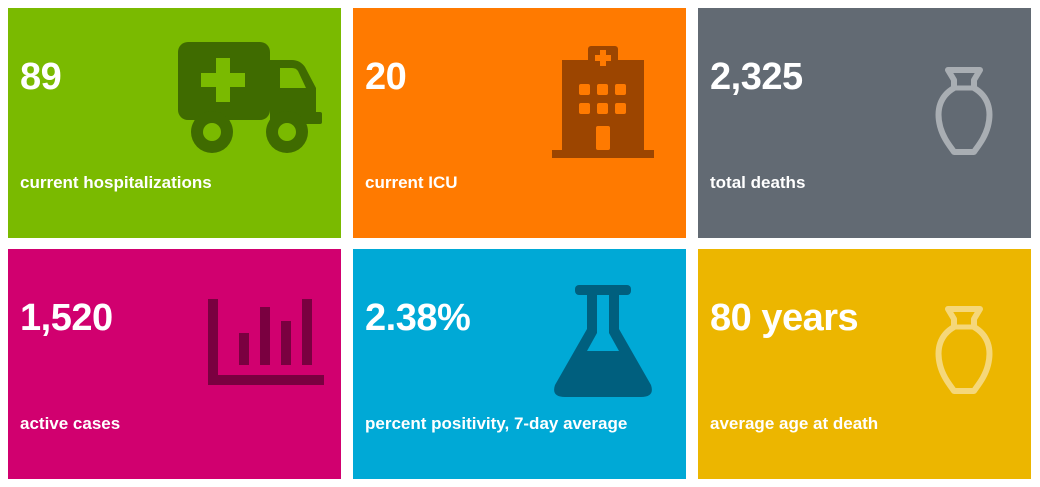 The height and width of the screenshot is (487, 1040). What do you see at coordinates (418, 318) in the screenshot?
I see `stat-value: 2.38%` at bounding box center [418, 318].